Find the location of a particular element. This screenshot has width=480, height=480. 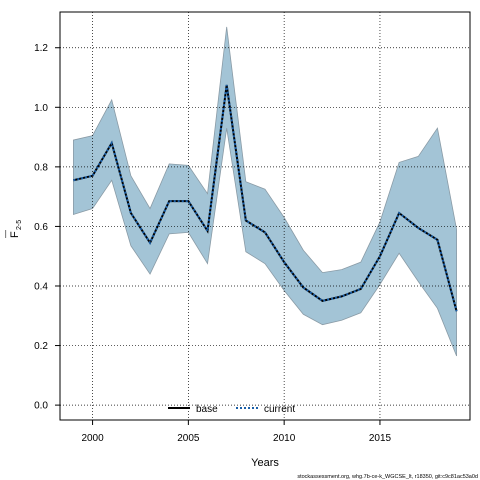

x-tick-label: 2010 is located at coordinates (284, 438).